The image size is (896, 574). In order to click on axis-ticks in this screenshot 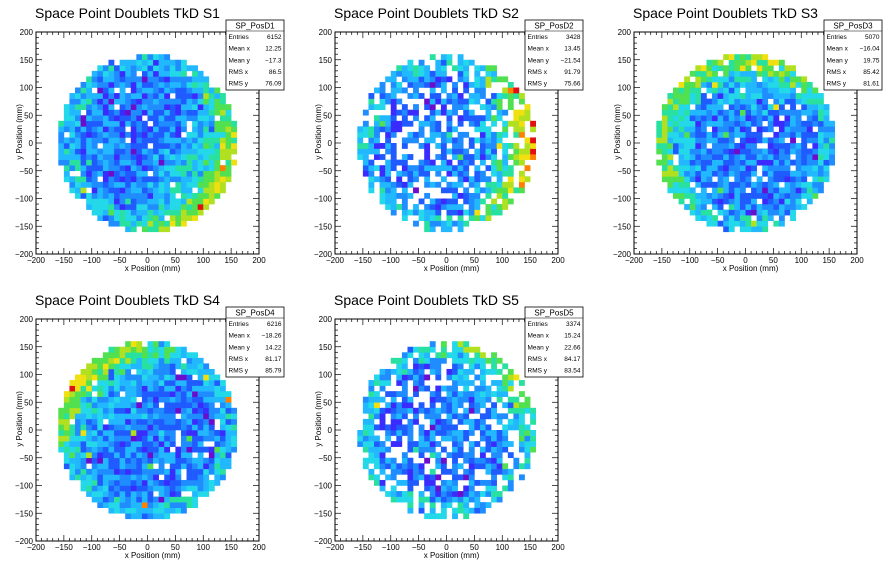, I will do `click(446, 143)`.